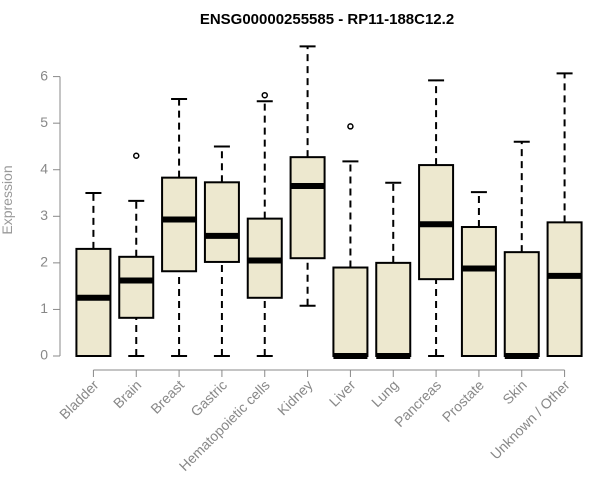  What do you see at coordinates (264, 224) in the screenshot?
I see `box-hematopoietic-cells` at bounding box center [264, 224].